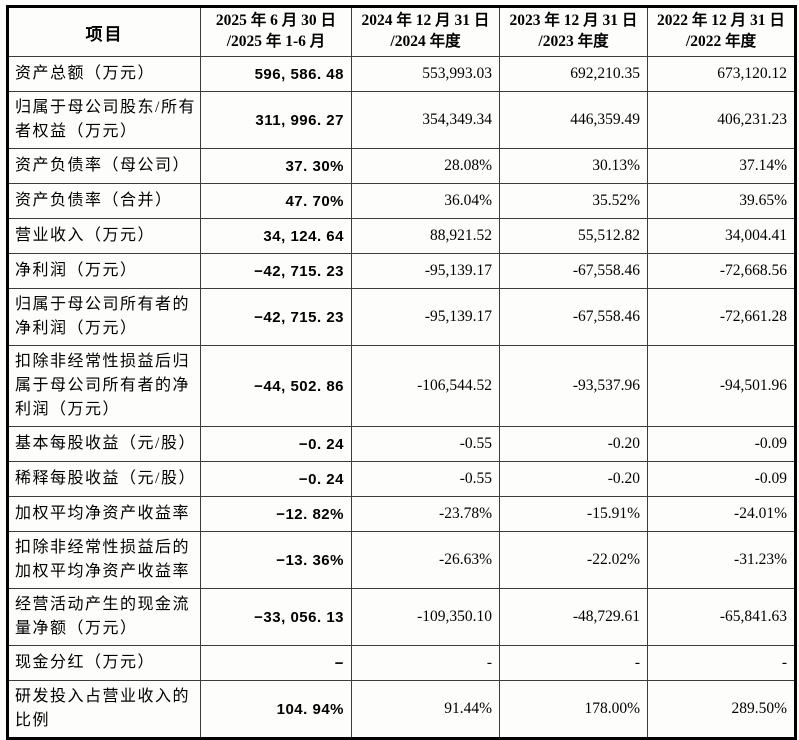 This screenshot has width=799, height=740. I want to click on row-label: 扣除非经常性损益后的加权平均净资产收益率, so click(104, 560).